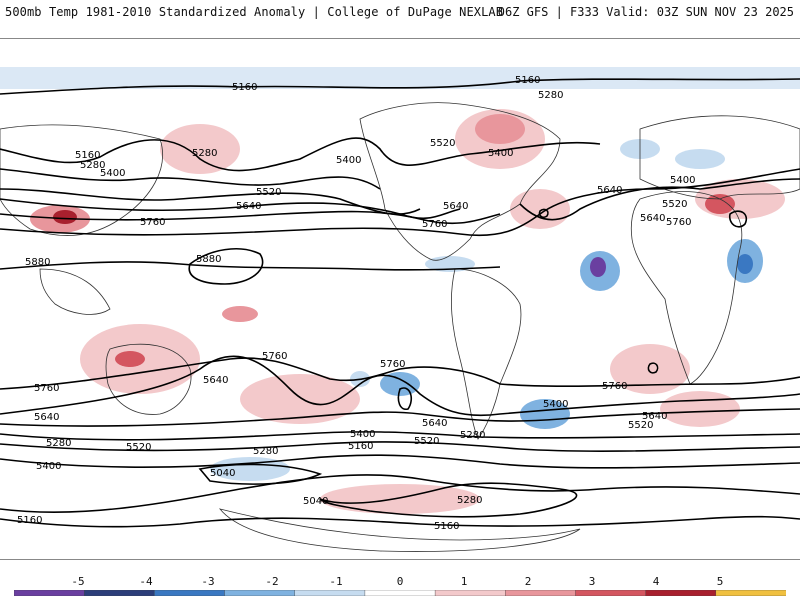 The height and width of the screenshot is (600, 800). I want to click on colorbar-tick: 3, so click(592, 581).